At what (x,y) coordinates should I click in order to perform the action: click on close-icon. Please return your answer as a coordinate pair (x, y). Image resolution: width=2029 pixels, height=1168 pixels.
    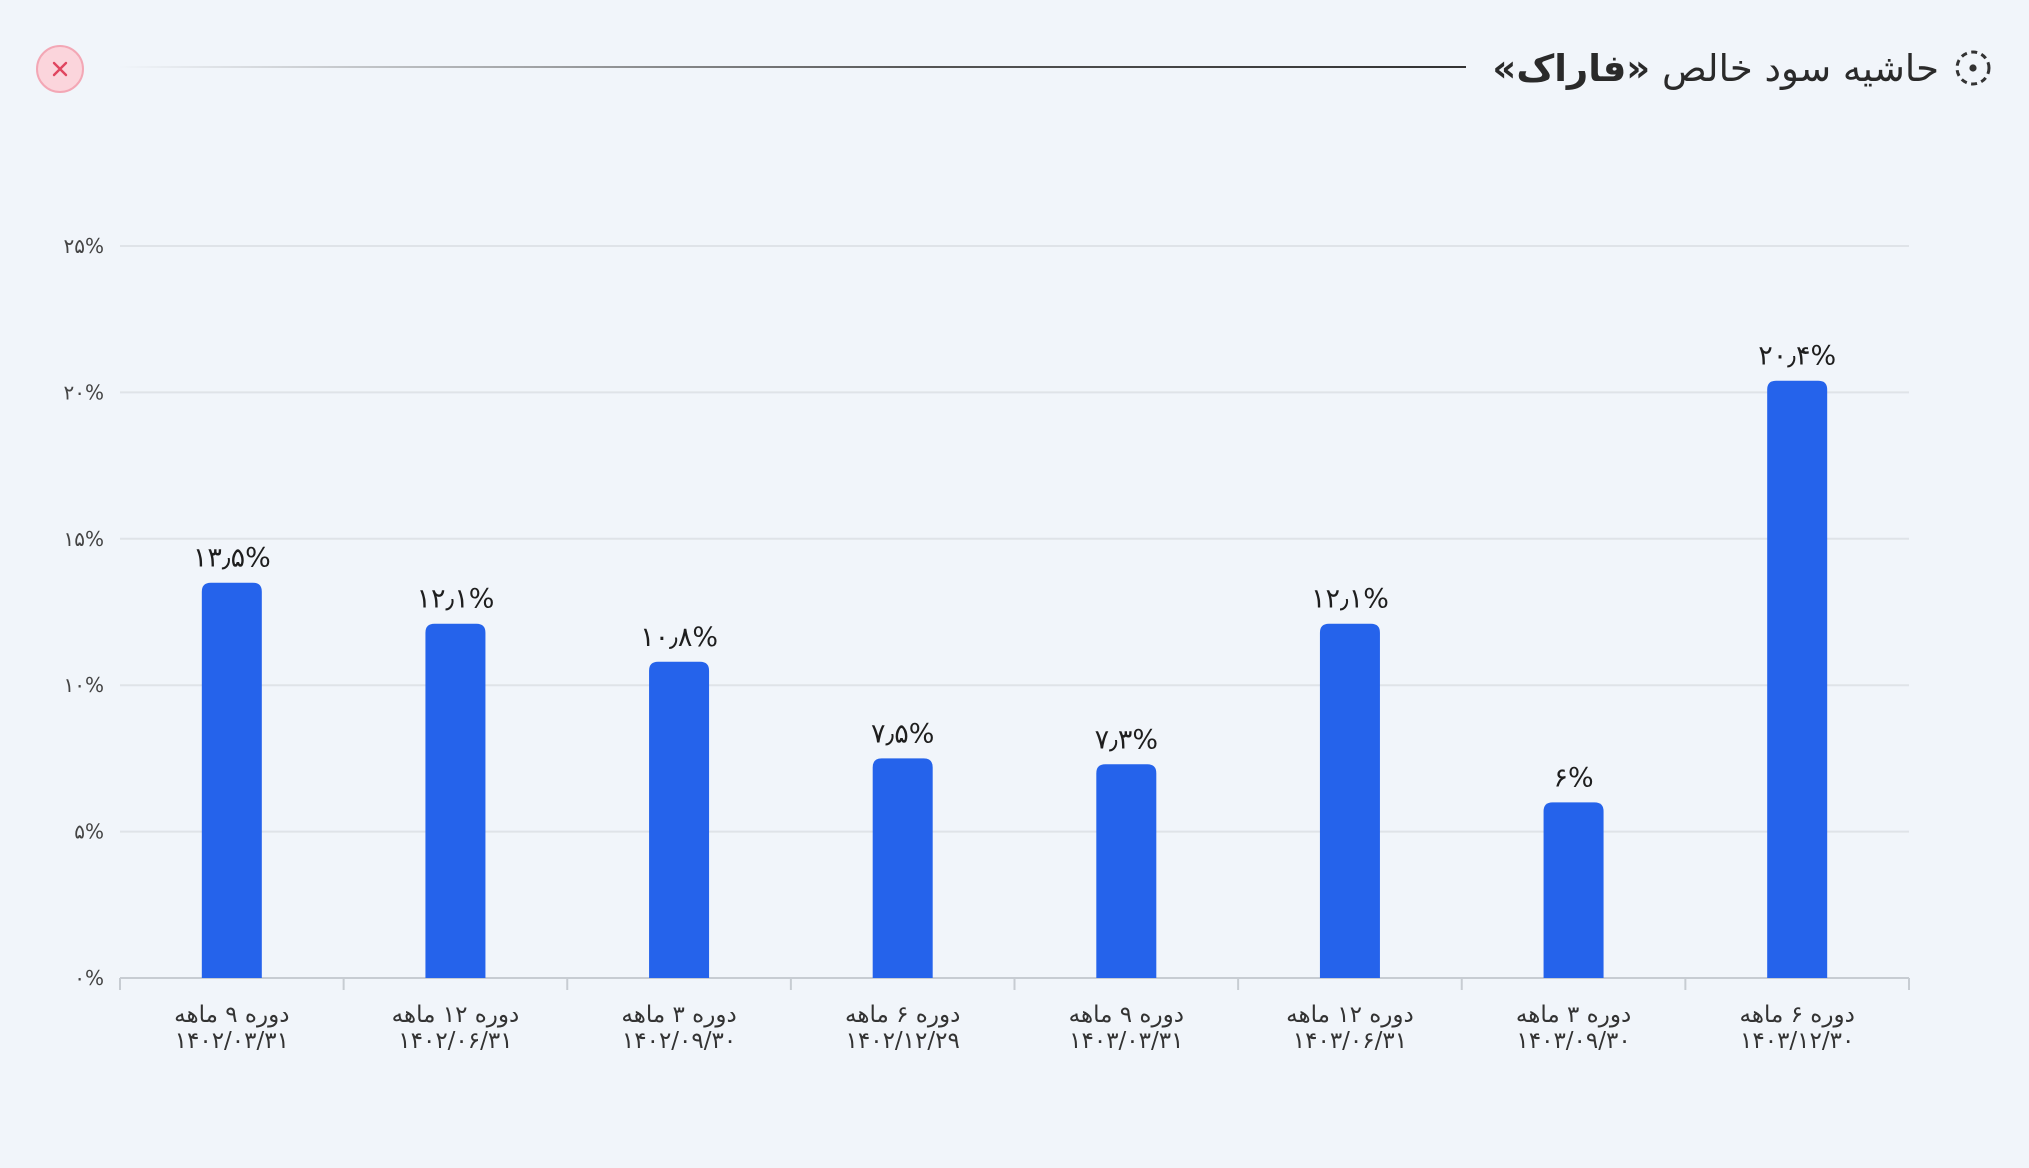
    Looking at the image, I should click on (60, 69).